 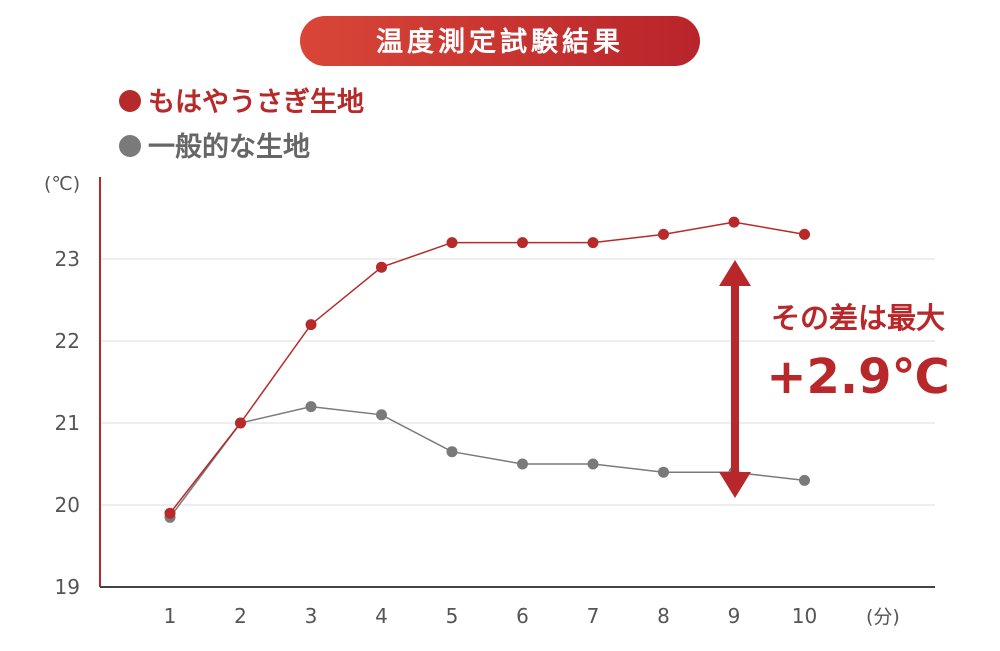 What do you see at coordinates (734, 616) in the screenshot?
I see `x-tick-label: 9` at bounding box center [734, 616].